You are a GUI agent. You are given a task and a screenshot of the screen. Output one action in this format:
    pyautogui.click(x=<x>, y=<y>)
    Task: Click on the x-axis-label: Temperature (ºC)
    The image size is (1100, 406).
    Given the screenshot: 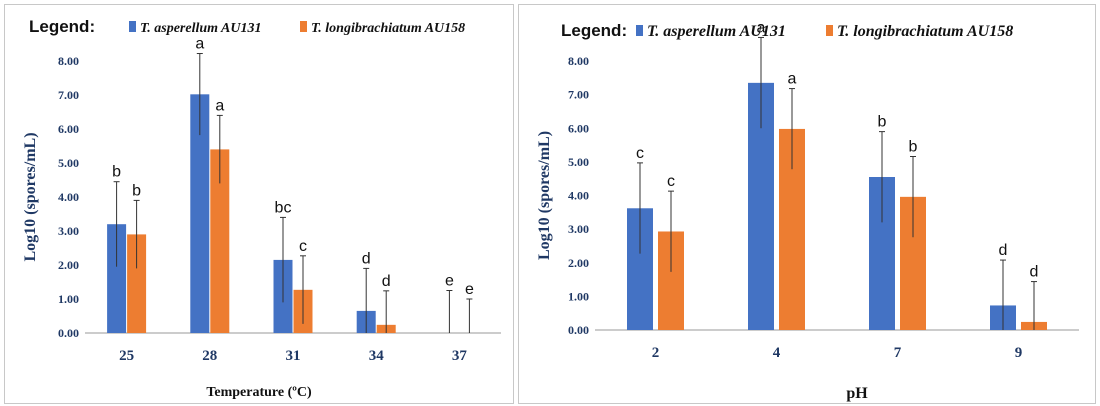 What is the action you would take?
    pyautogui.click(x=259, y=392)
    